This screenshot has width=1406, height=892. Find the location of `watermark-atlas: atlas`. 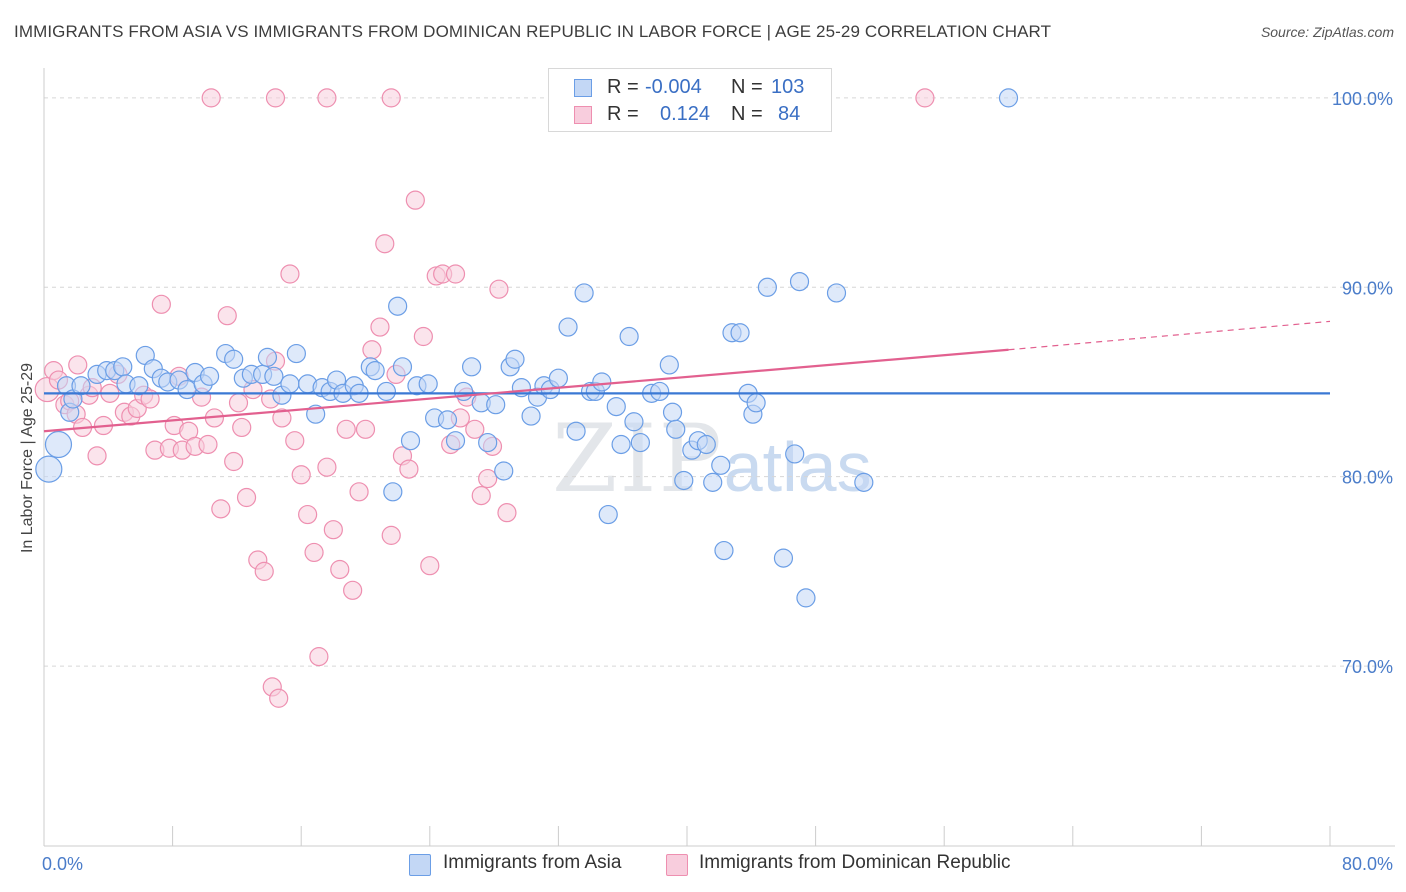

watermark-atlas: atlas is located at coordinates (797, 467).